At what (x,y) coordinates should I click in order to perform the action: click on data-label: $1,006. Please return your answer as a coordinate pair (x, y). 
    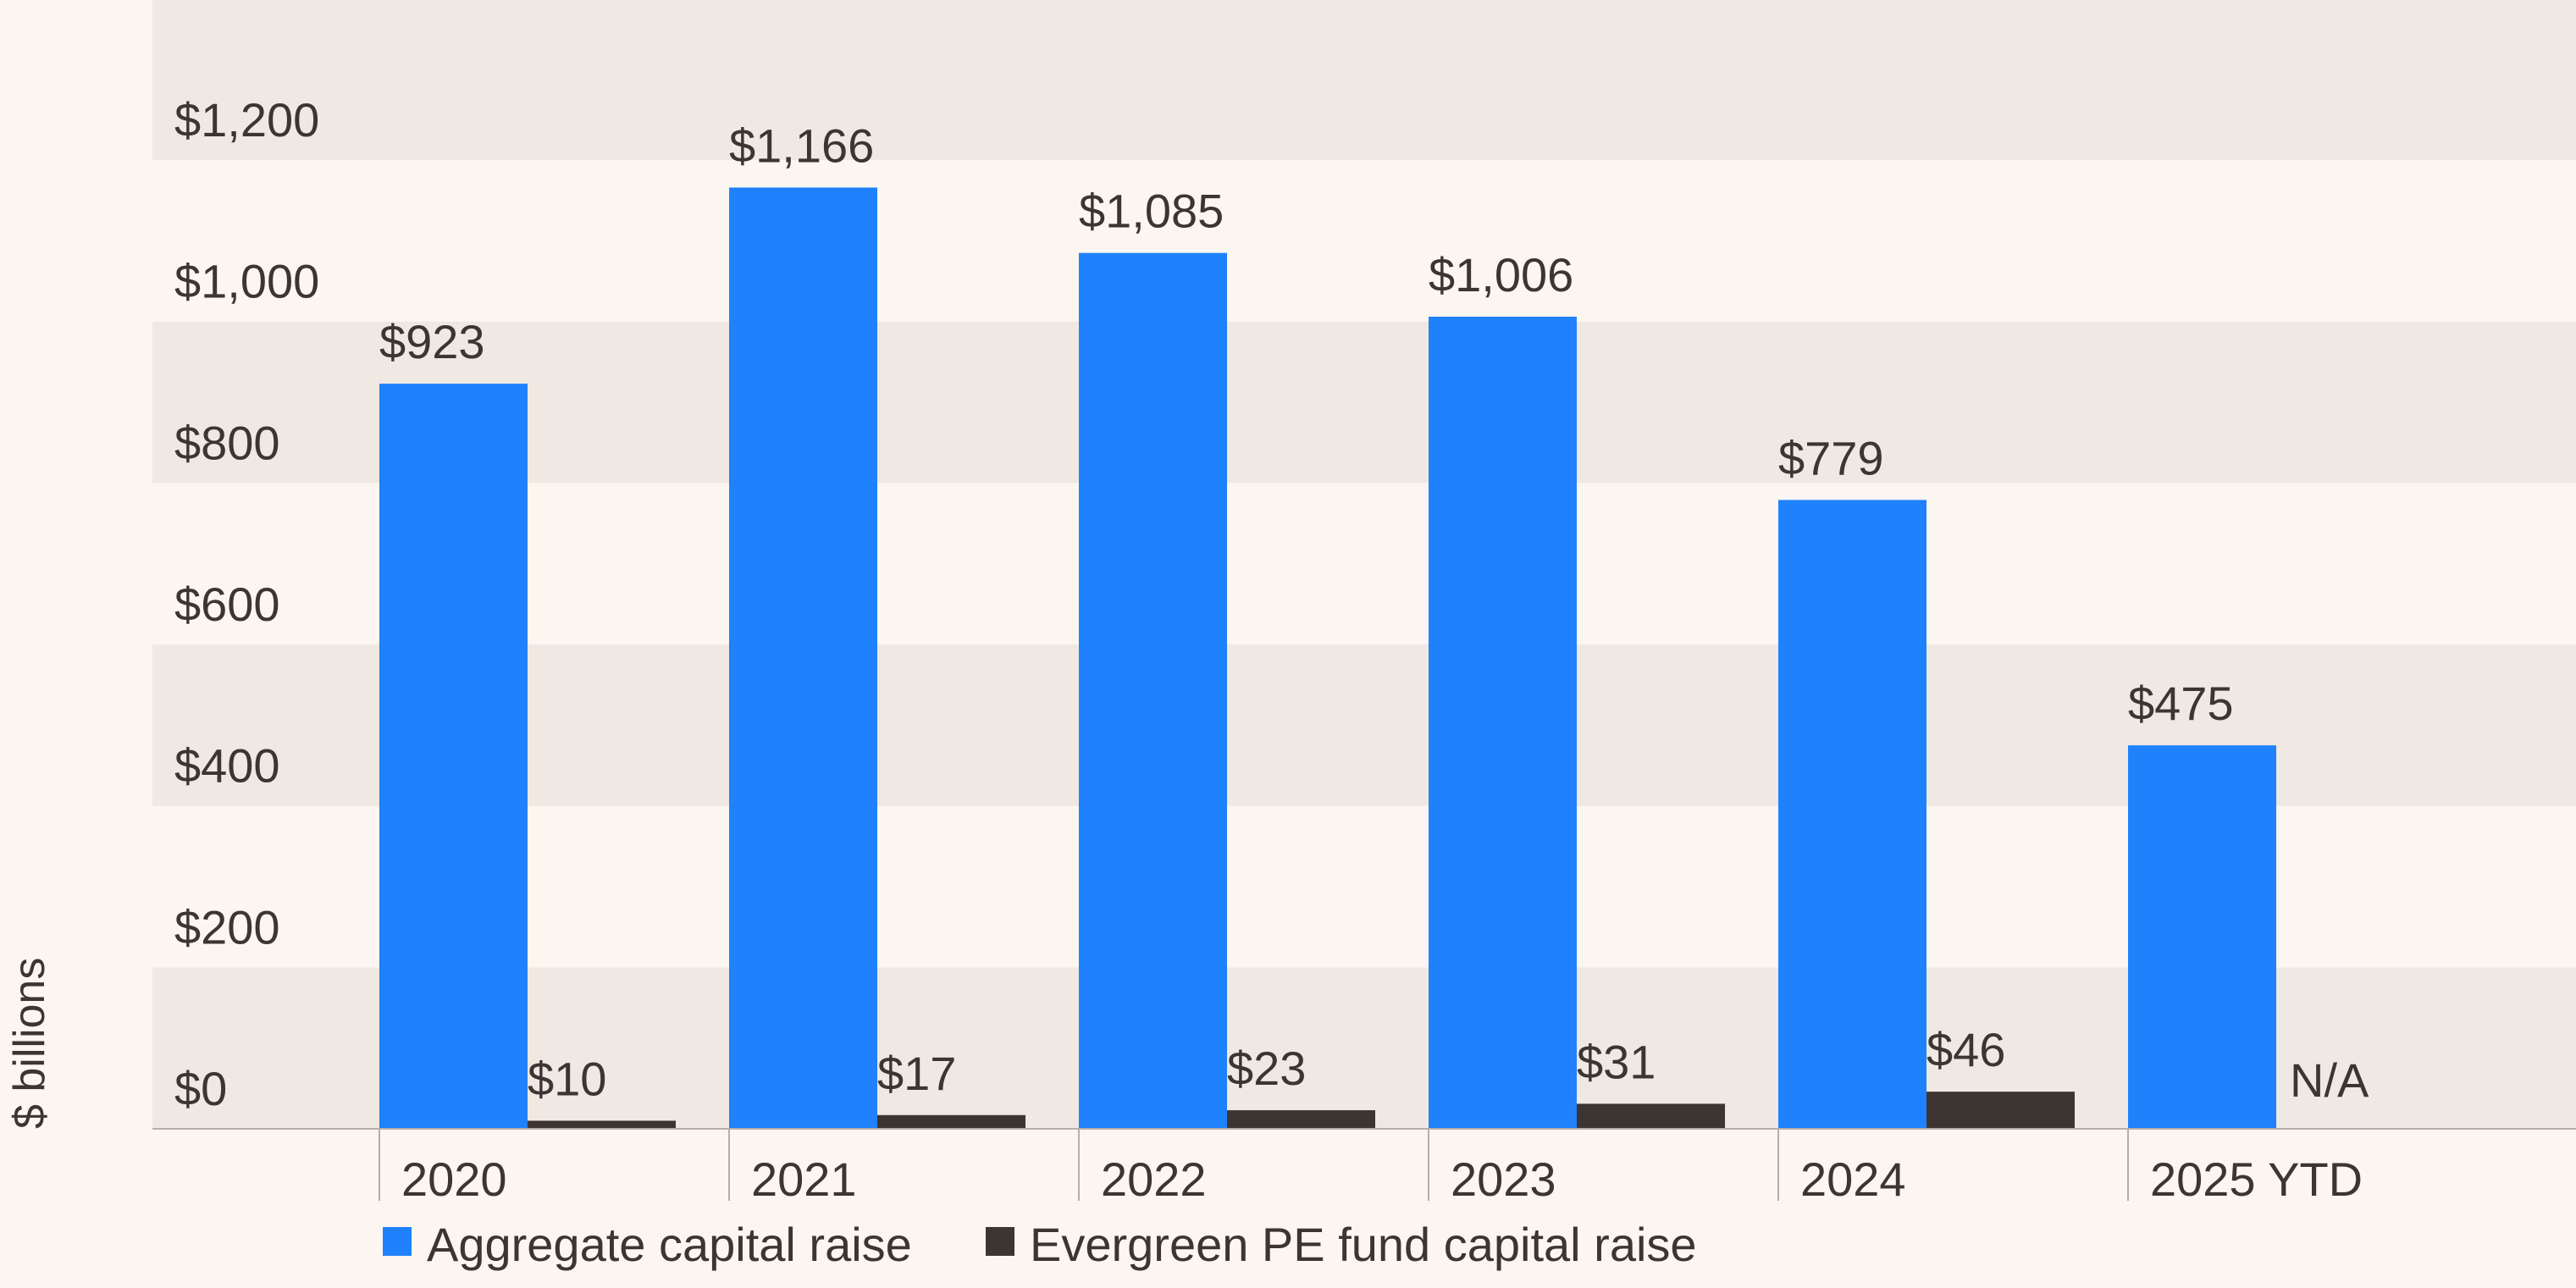
    Looking at the image, I should click on (1501, 274).